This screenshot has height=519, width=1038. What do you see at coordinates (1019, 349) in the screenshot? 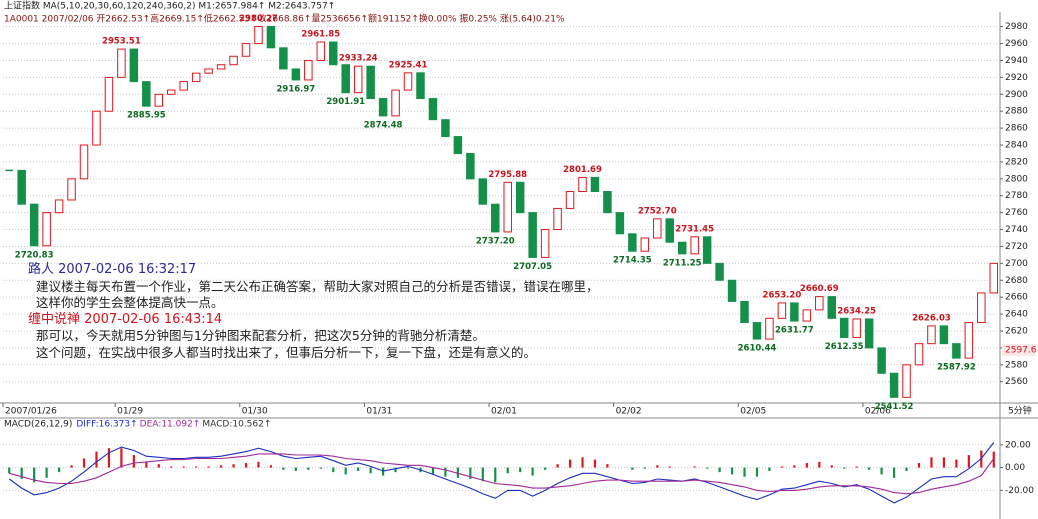
I see `last-price-box` at bounding box center [1019, 349].